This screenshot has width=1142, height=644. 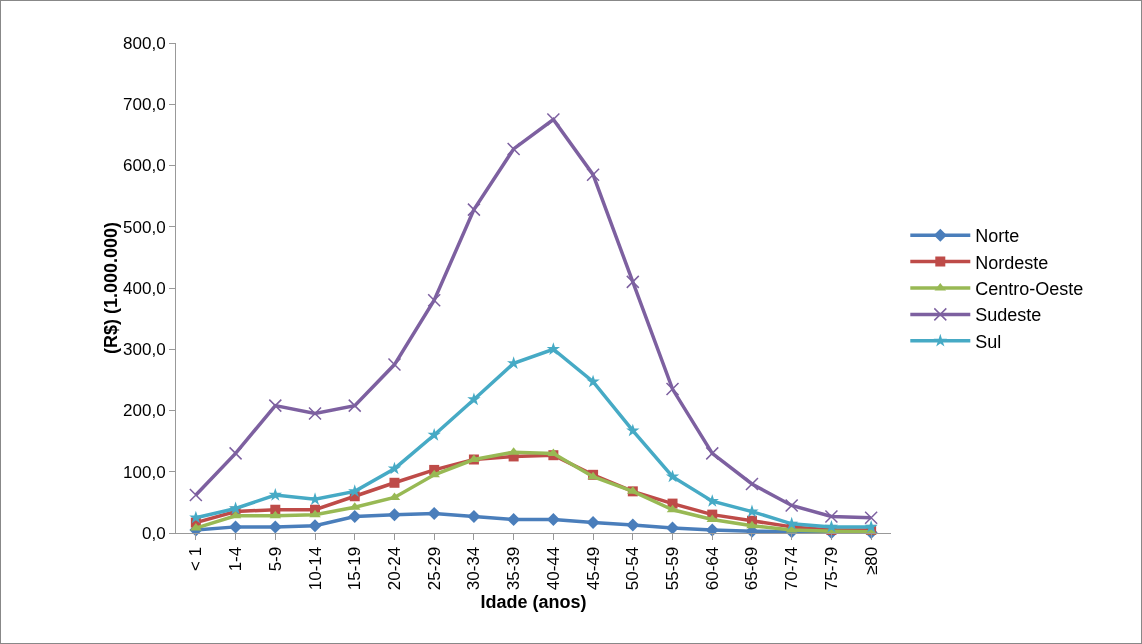 What do you see at coordinates (315, 568) in the screenshot?
I see `x-tick-label: 10-14` at bounding box center [315, 568].